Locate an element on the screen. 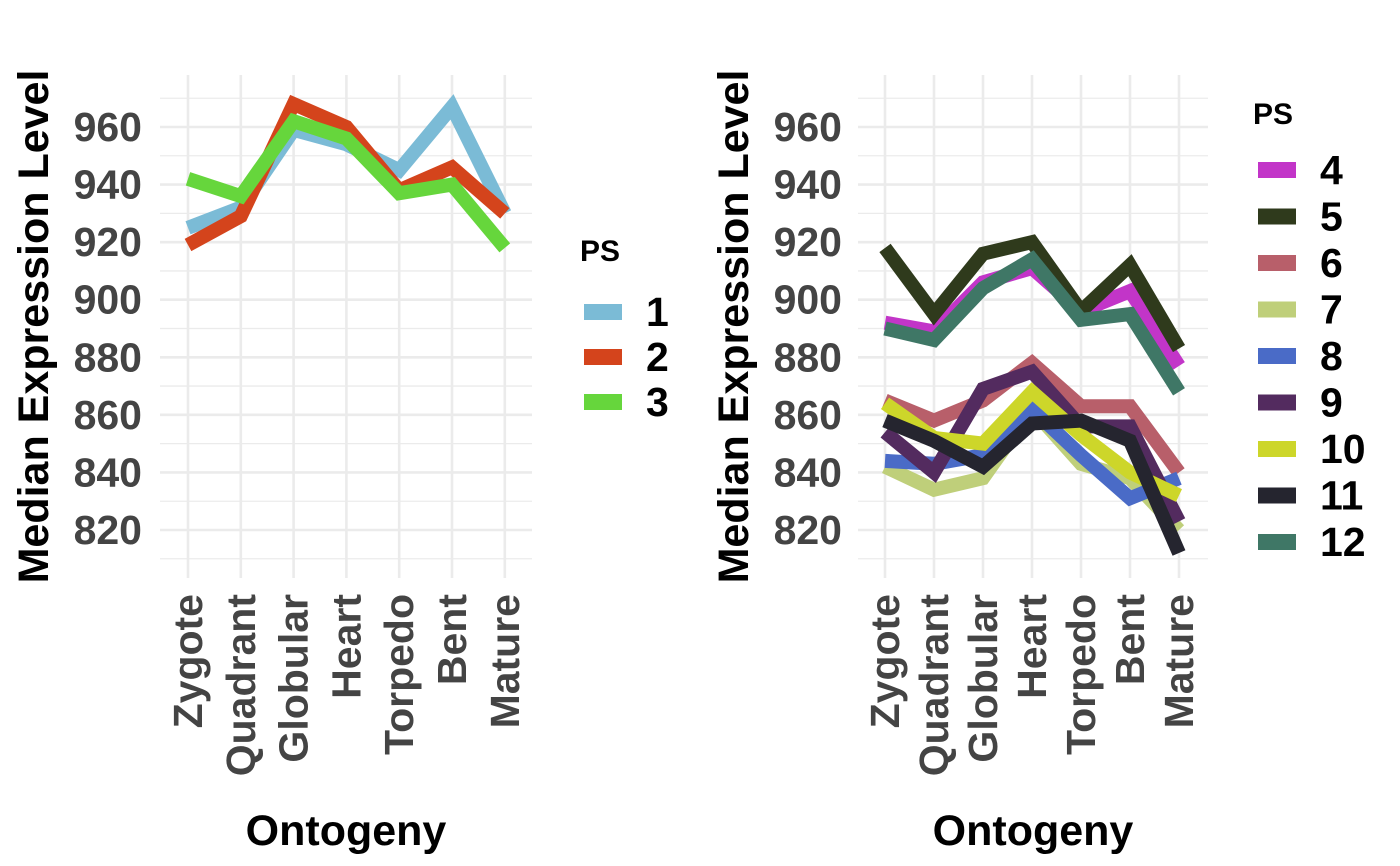  legend-label: 1 is located at coordinates (657, 312).